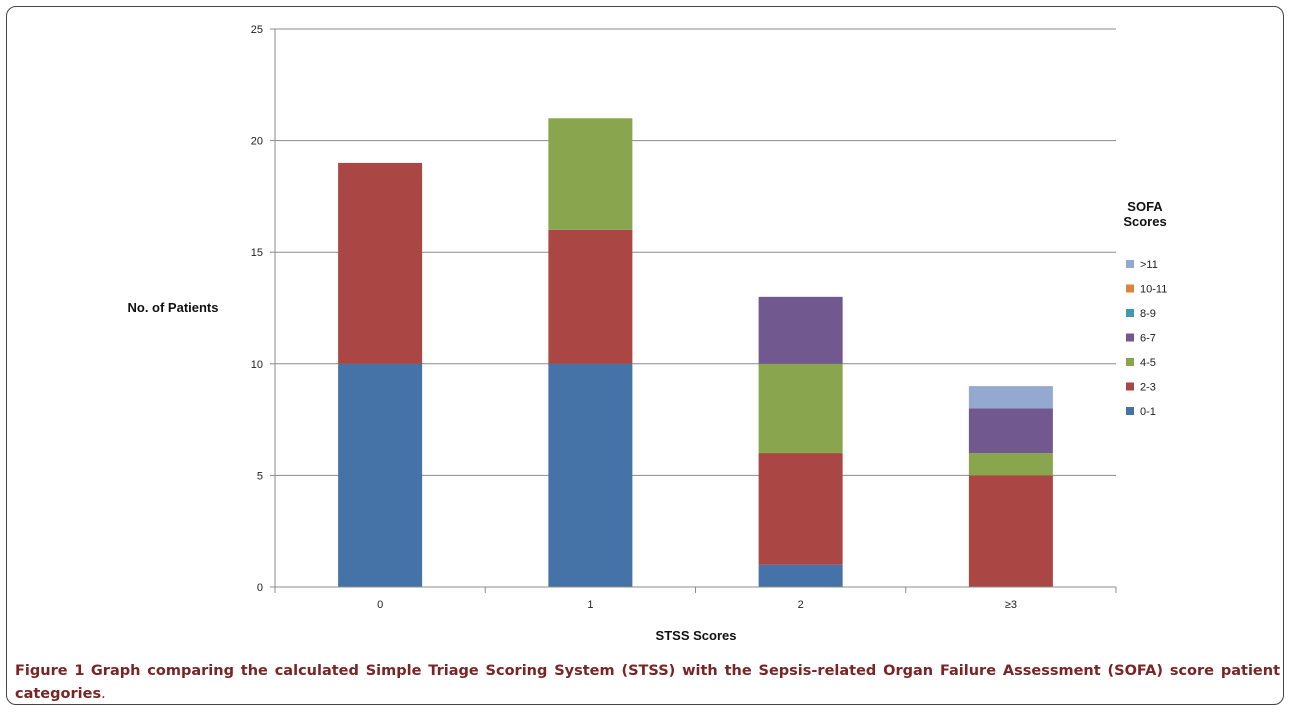  I want to click on x-tick-label: 2, so click(801, 605).